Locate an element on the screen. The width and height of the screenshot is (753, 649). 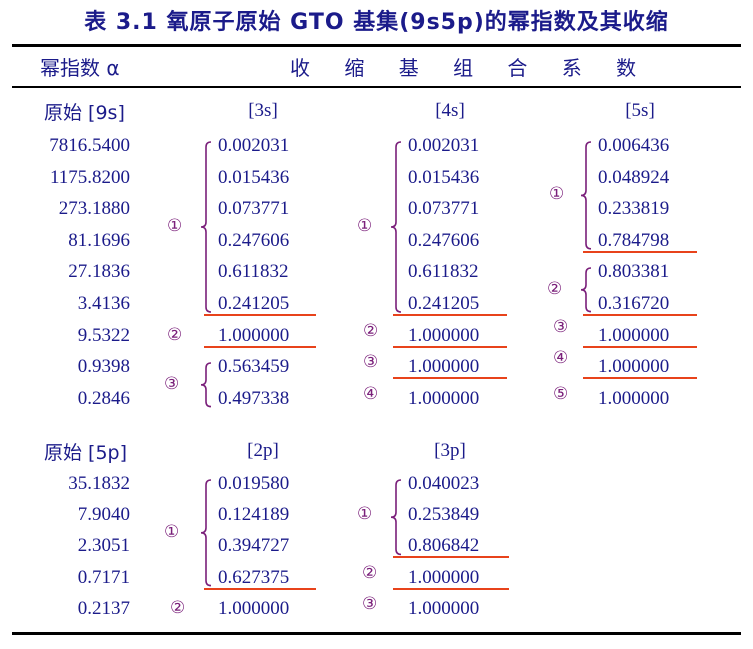
coef-3s-value: 0.073771 is located at coordinates (254, 209).